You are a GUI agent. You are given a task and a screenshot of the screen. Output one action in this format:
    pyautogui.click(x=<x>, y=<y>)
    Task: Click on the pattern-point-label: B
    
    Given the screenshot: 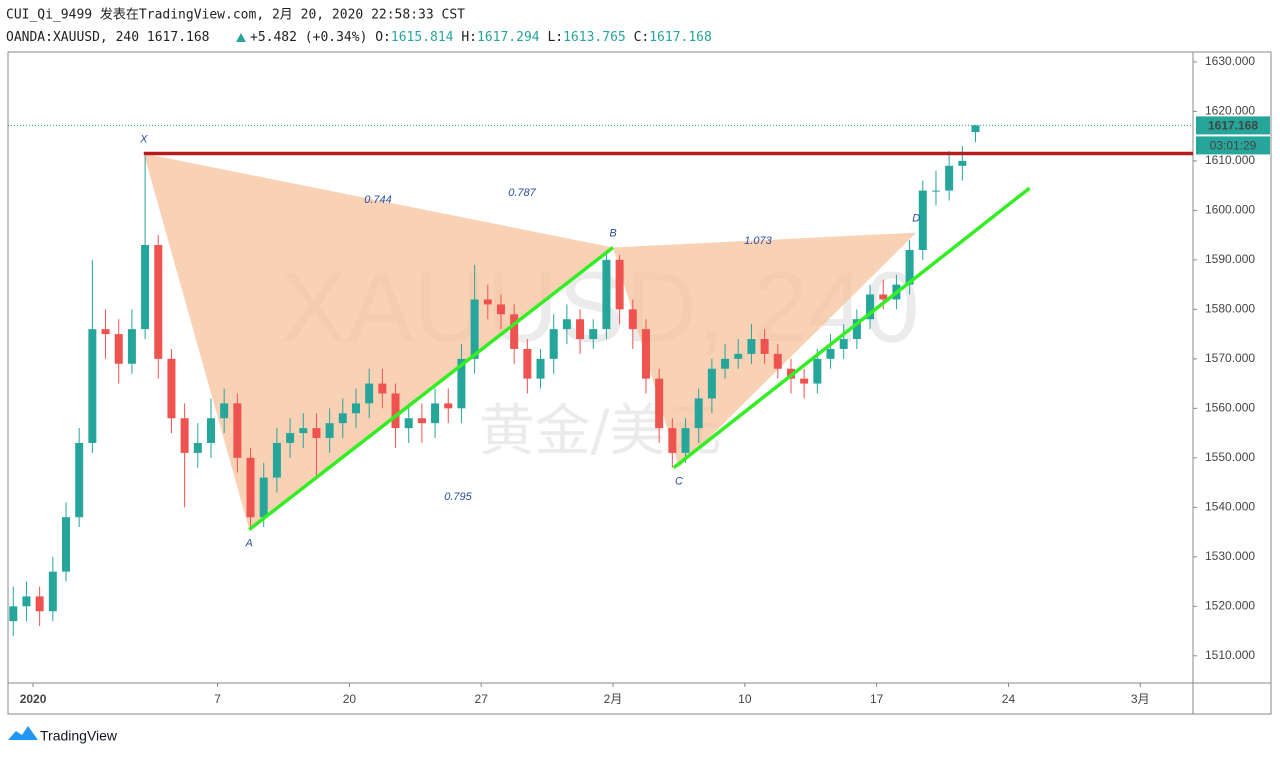 What is the action you would take?
    pyautogui.click(x=612, y=233)
    